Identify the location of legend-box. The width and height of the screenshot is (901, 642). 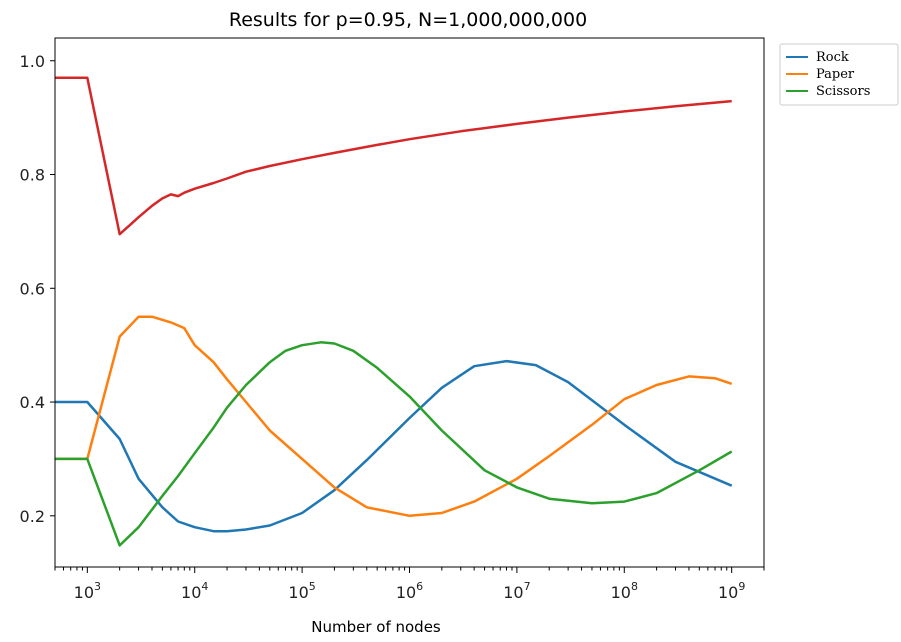
(839, 74).